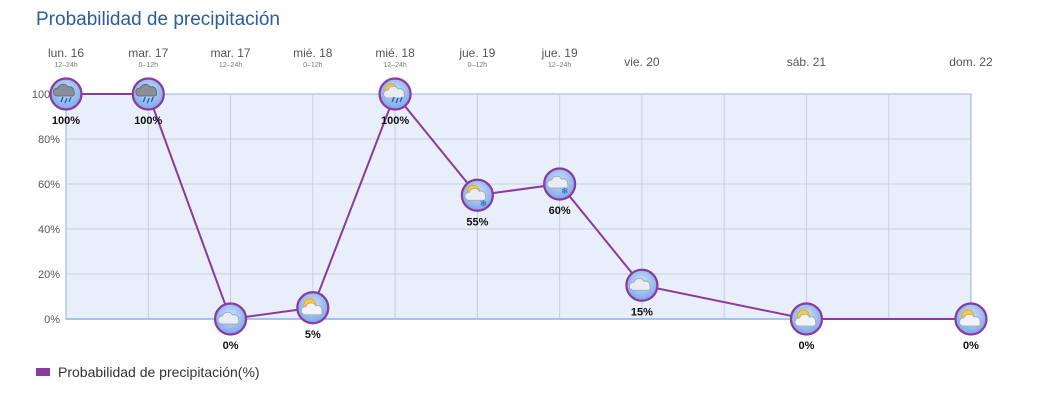 This screenshot has width=1039, height=408. Describe the element at coordinates (49, 275) in the screenshot. I see `y-tick-label: 20%` at that location.